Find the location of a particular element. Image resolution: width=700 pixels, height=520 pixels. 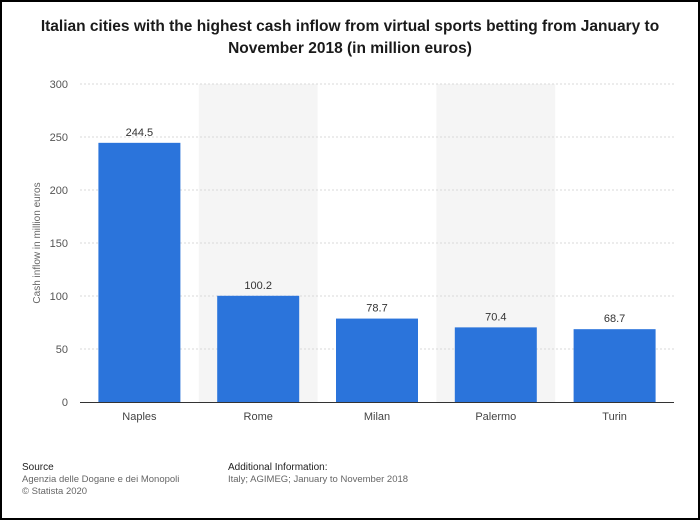

y-axis-label: Cash inflow in million euros is located at coordinates (37, 242).